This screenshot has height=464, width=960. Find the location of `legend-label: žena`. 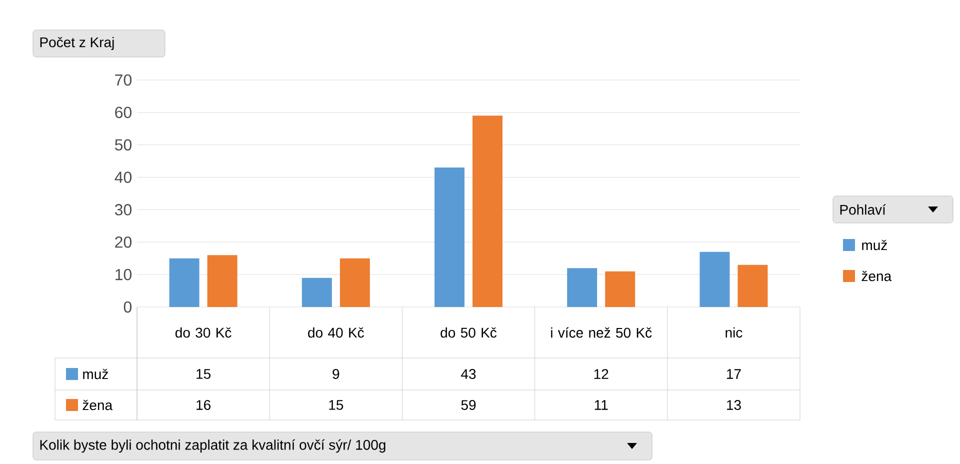

legend-label: žena is located at coordinates (877, 276).